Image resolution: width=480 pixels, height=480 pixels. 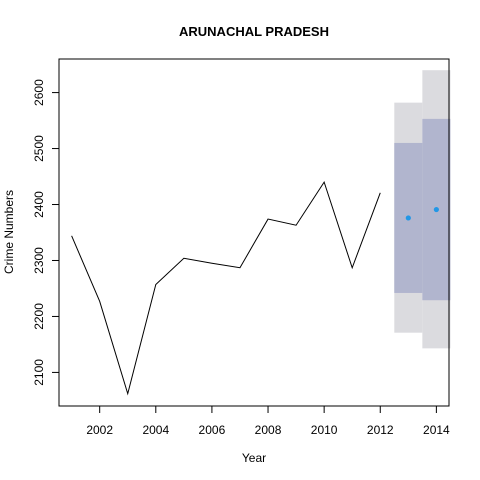 What do you see at coordinates (268, 430) in the screenshot?
I see `x-tick-label-2008: 2008` at bounding box center [268, 430].